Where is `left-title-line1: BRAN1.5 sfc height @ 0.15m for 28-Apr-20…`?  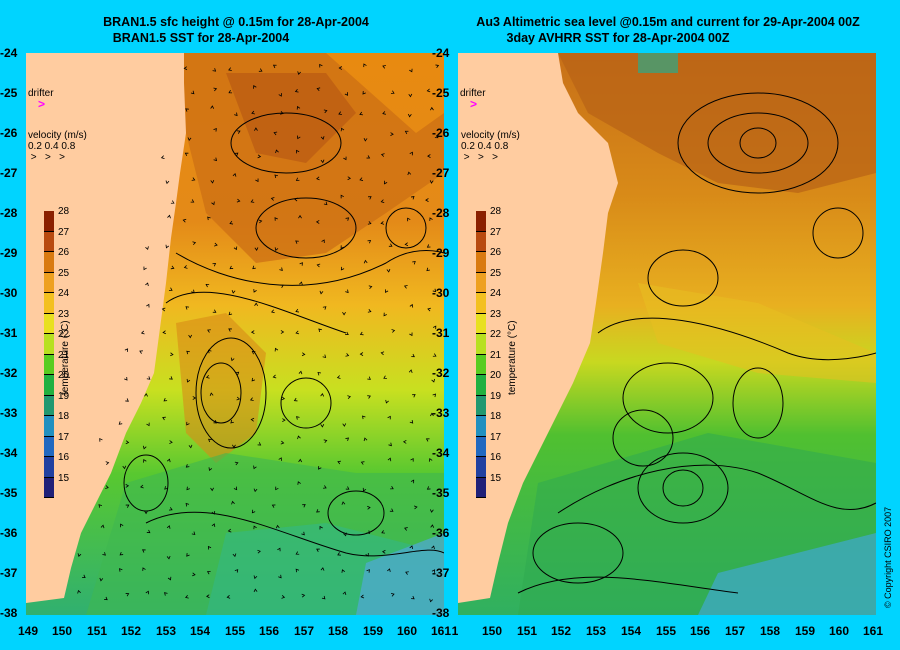 left-title-line1: BRAN1.5 sfc height @ 0.15m for 28-Apr-20… is located at coordinates (236, 22).